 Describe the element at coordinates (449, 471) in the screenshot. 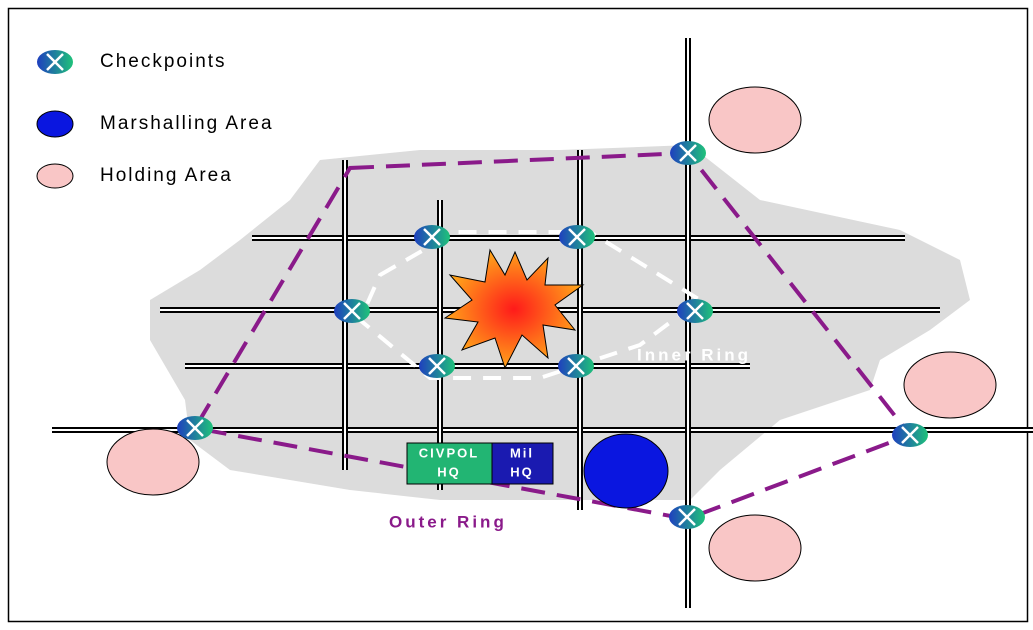

I see `civpol-label: HQ` at that location.